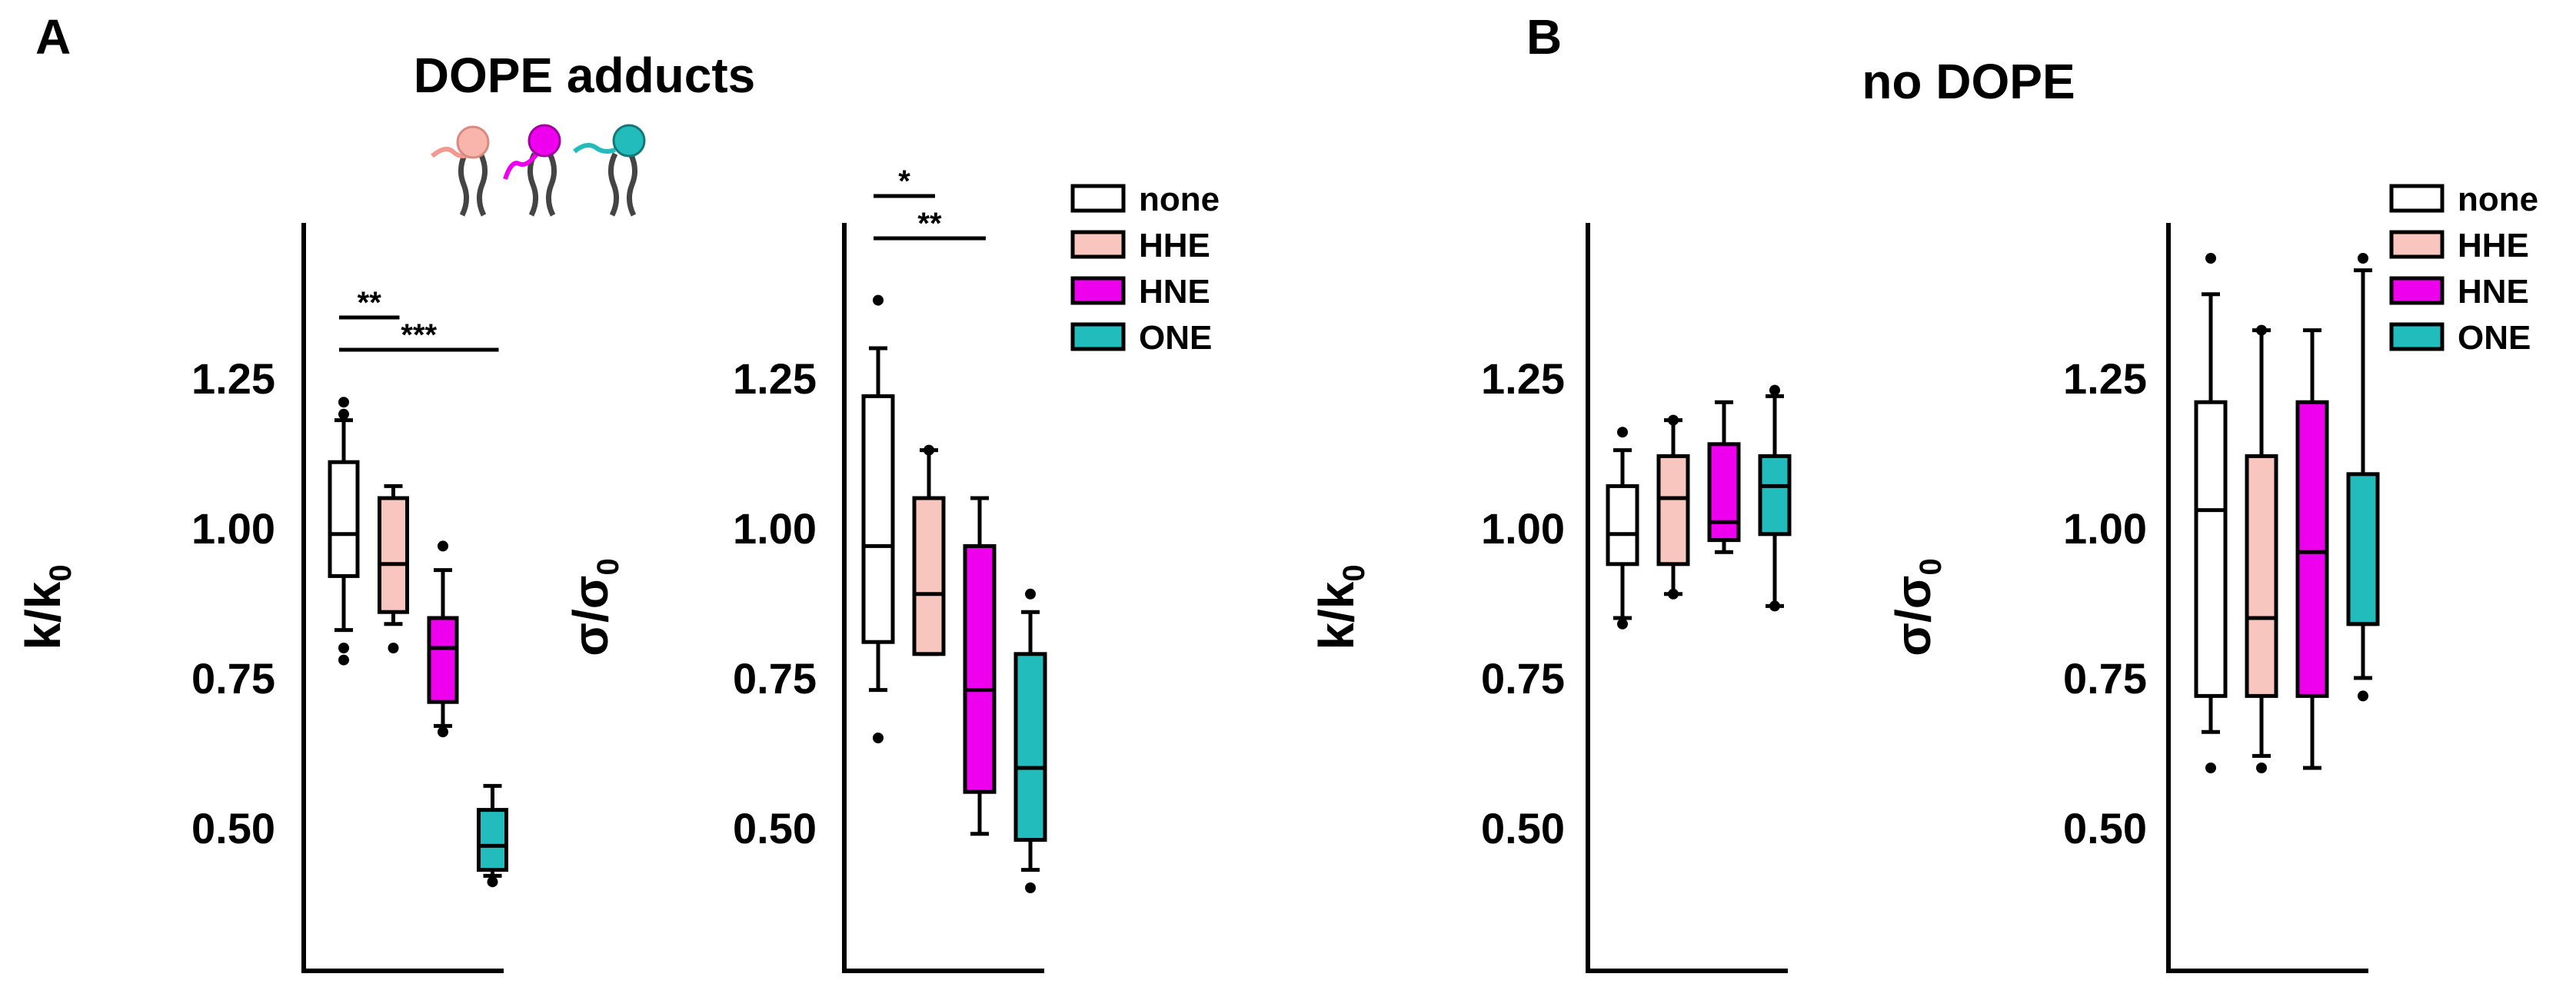  I want to click on legend-panel-a: none HHE HNE ONE, so click(1145, 269).